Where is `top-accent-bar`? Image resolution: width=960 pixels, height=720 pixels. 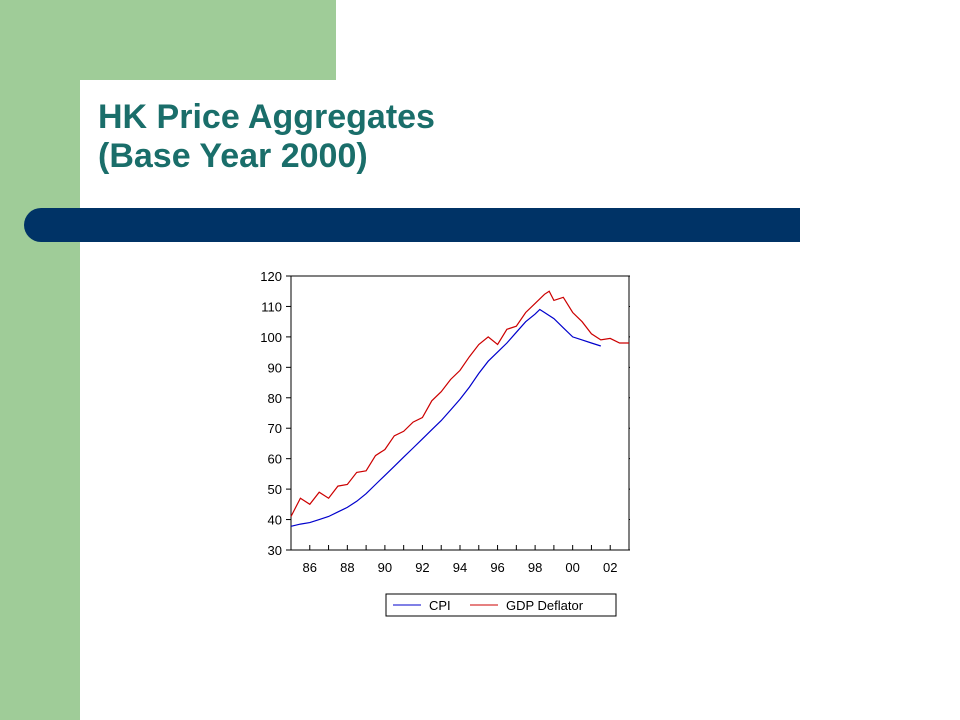
top-accent-bar is located at coordinates (208, 40).